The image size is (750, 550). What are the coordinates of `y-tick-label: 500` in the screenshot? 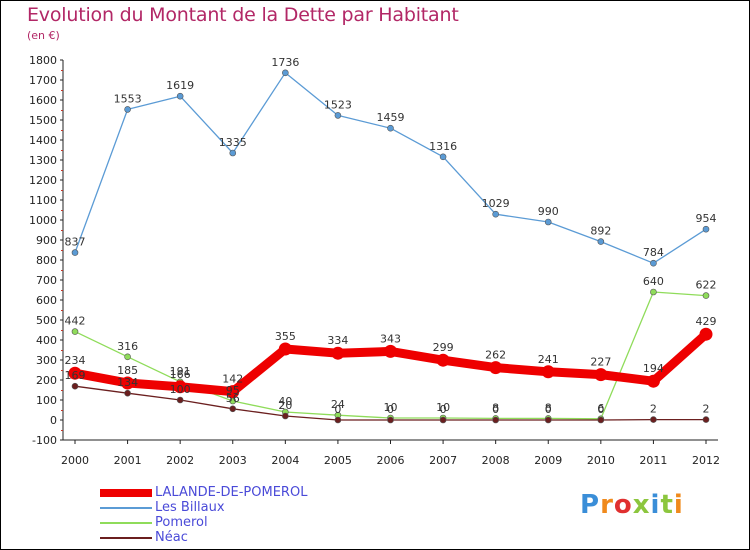 It's located at (46, 320).